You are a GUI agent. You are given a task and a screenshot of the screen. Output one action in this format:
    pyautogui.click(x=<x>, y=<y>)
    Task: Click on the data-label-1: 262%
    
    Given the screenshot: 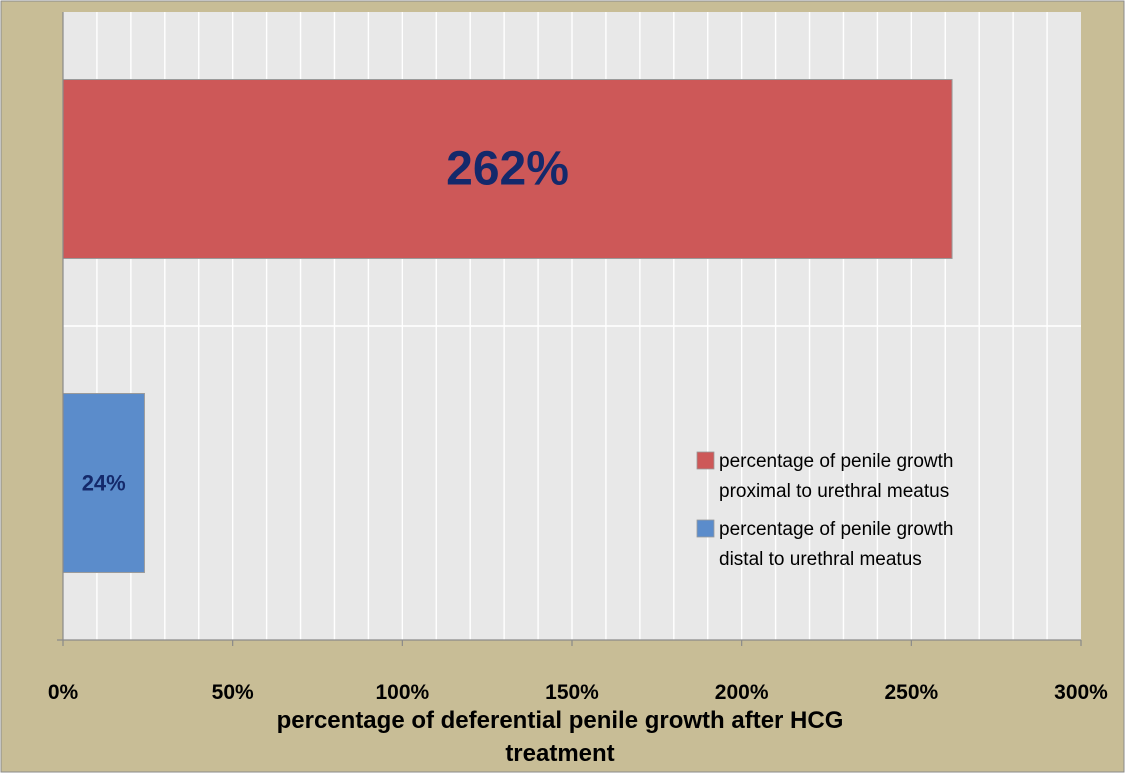 What is the action you would take?
    pyautogui.click(x=507, y=169)
    